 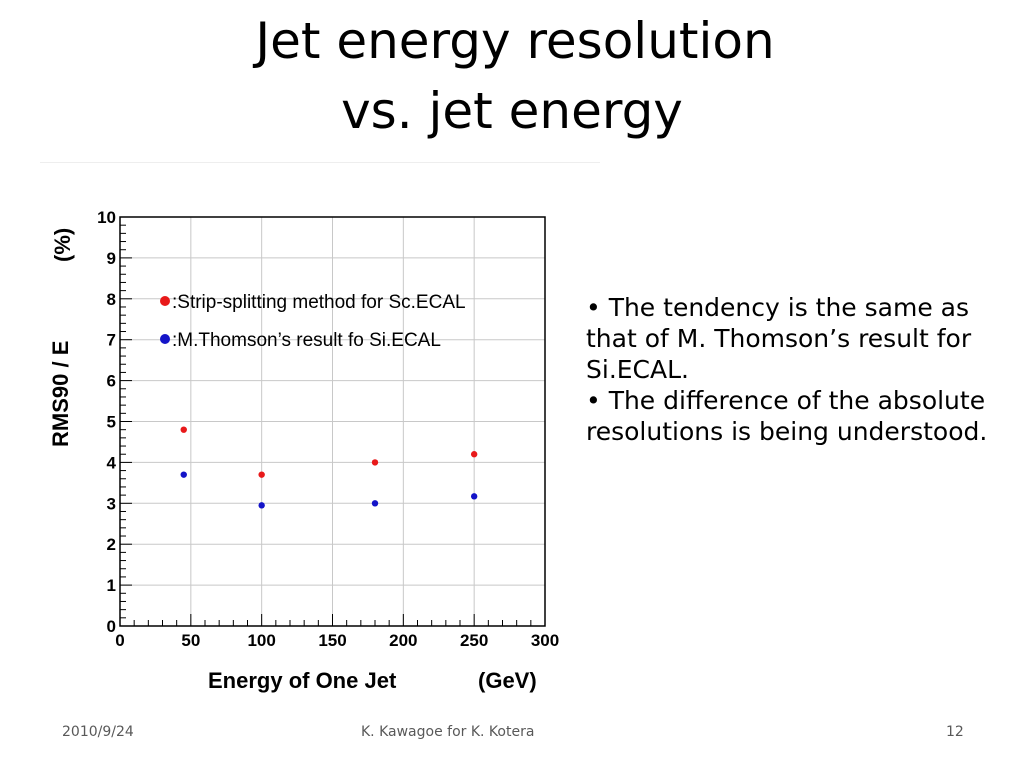 What do you see at coordinates (111, 422) in the screenshot?
I see `y-tick-label: 5` at bounding box center [111, 422].